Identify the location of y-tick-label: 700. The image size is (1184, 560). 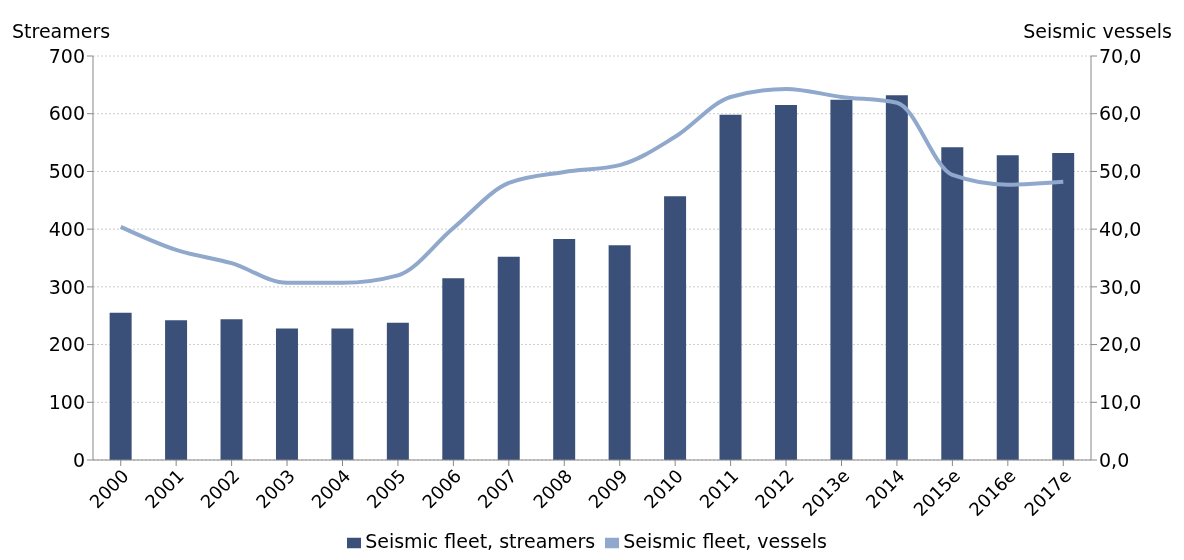
(66, 55).